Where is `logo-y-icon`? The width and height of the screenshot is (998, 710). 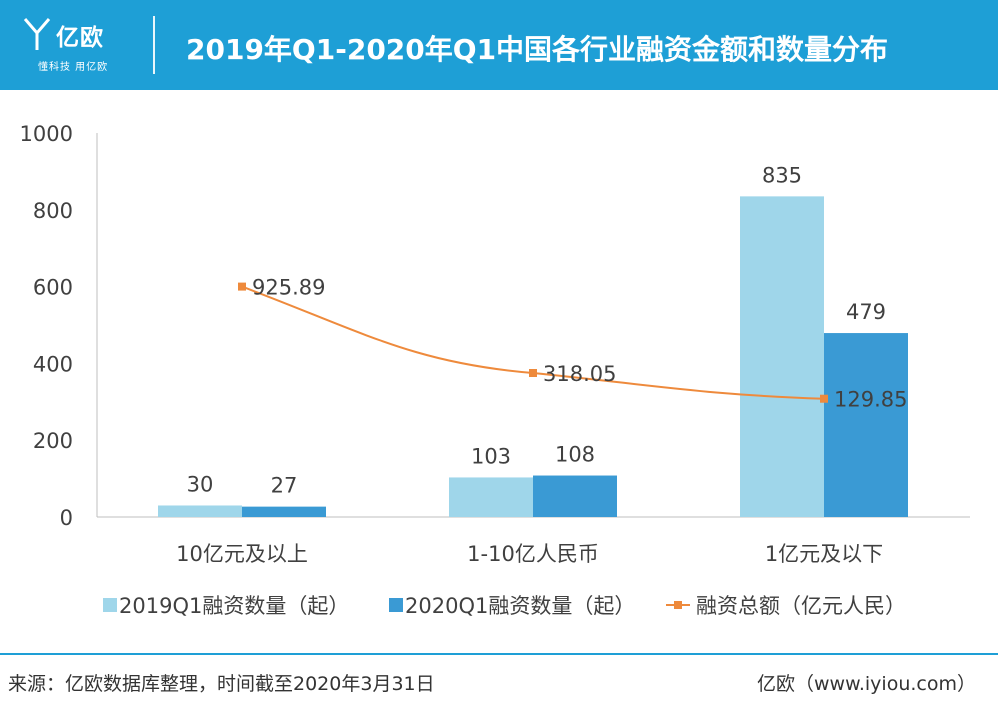 logo-y-icon is located at coordinates (37, 34).